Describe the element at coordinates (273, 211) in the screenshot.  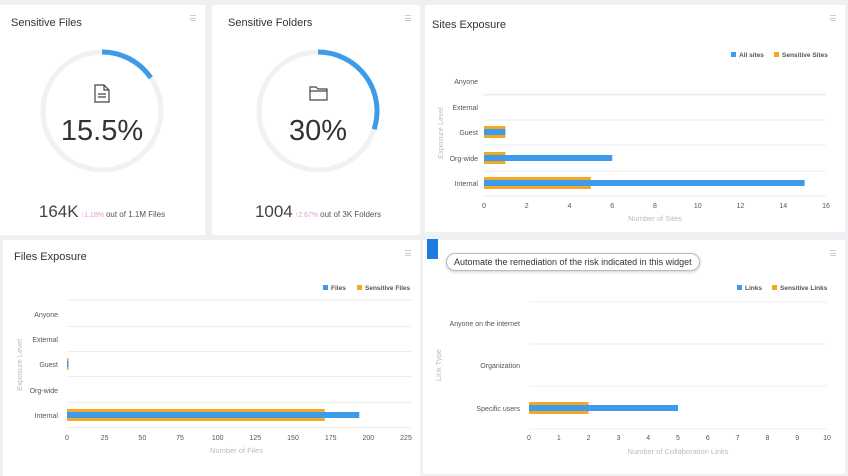
I see `count: 1004` at that location.